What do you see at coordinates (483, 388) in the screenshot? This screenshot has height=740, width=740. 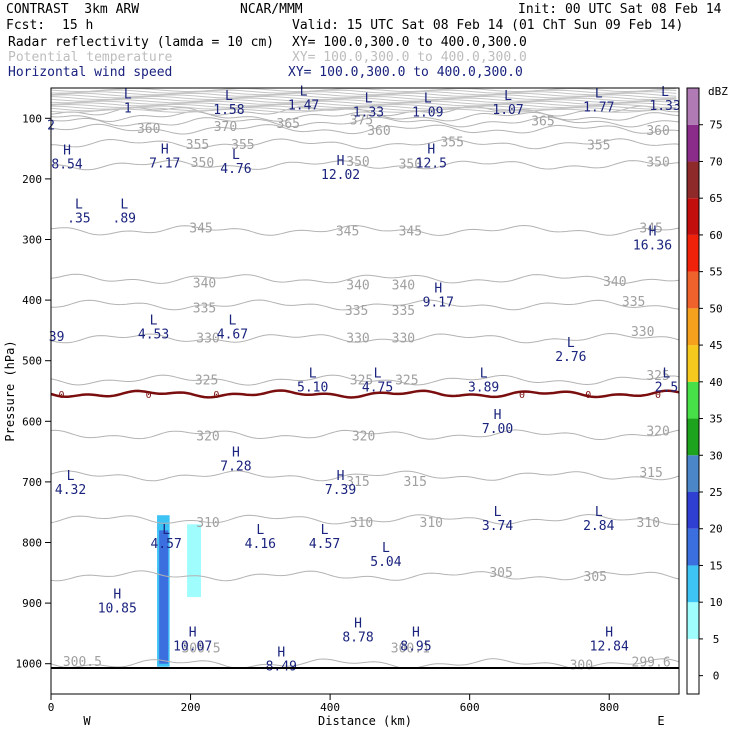 I see `wind-extremum-value: 3.89` at bounding box center [483, 388].